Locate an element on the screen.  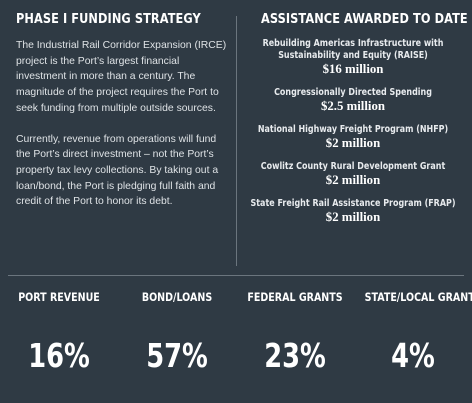
stat-state-local-grants: STATE/LOCAL GRANTS 4% is located at coordinates (413, 333).